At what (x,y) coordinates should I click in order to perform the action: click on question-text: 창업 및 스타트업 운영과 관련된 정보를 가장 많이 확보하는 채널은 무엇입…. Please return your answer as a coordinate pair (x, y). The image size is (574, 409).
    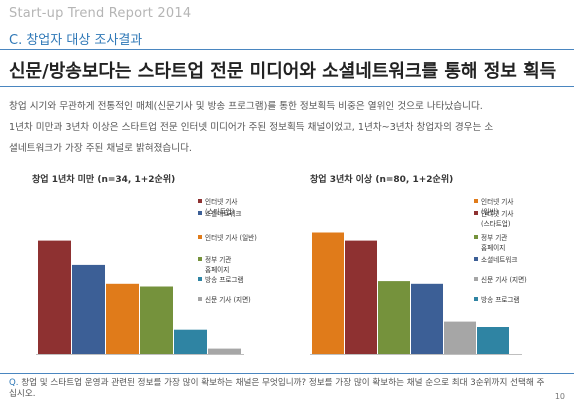
    Looking at the image, I should click on (277, 388).